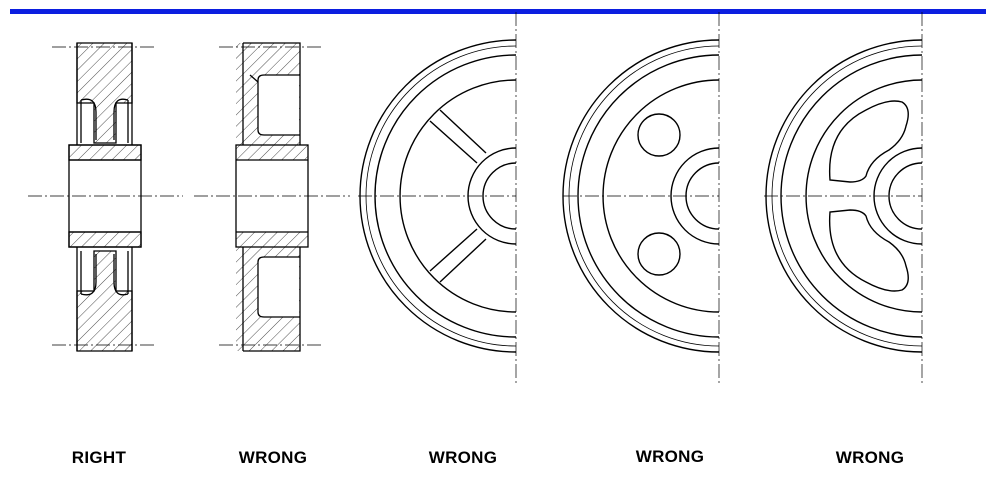 The width and height of the screenshot is (996, 478). What do you see at coordinates (843, 199) in the screenshot?
I see `view-wrong-slots` at bounding box center [843, 199].